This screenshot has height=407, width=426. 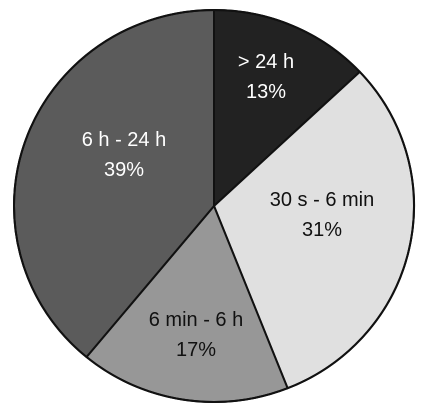 What do you see at coordinates (322, 200) in the screenshot?
I see `slice-name-label: 30 s - 6 min` at bounding box center [322, 200].